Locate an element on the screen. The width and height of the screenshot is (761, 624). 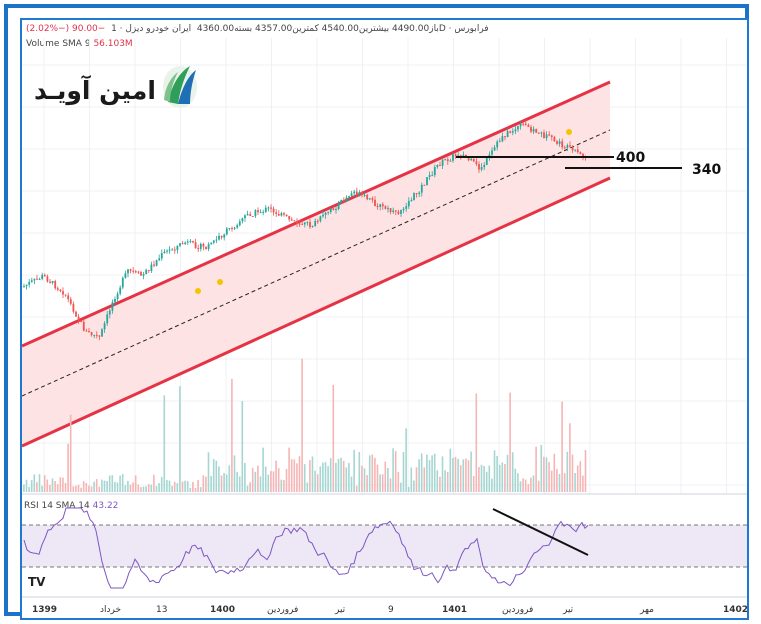
time-axis-label: 1400 is located at coordinates (222, 610).